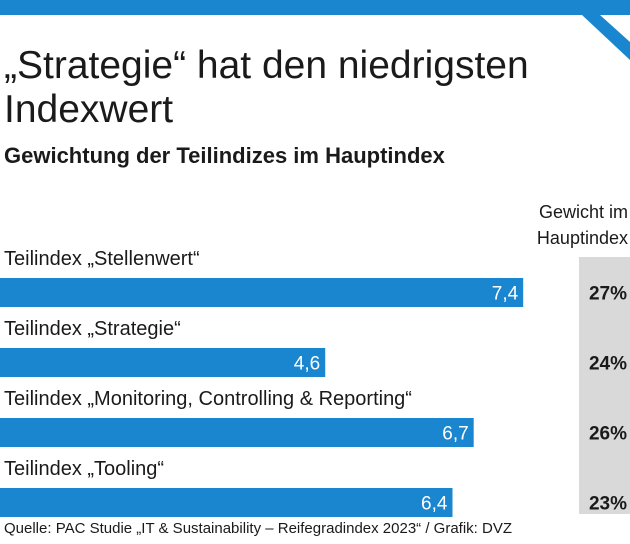 The image size is (630, 544). What do you see at coordinates (582, 225) in the screenshot?
I see `weight-column-header: Gewicht im Hauptindex` at bounding box center [582, 225].